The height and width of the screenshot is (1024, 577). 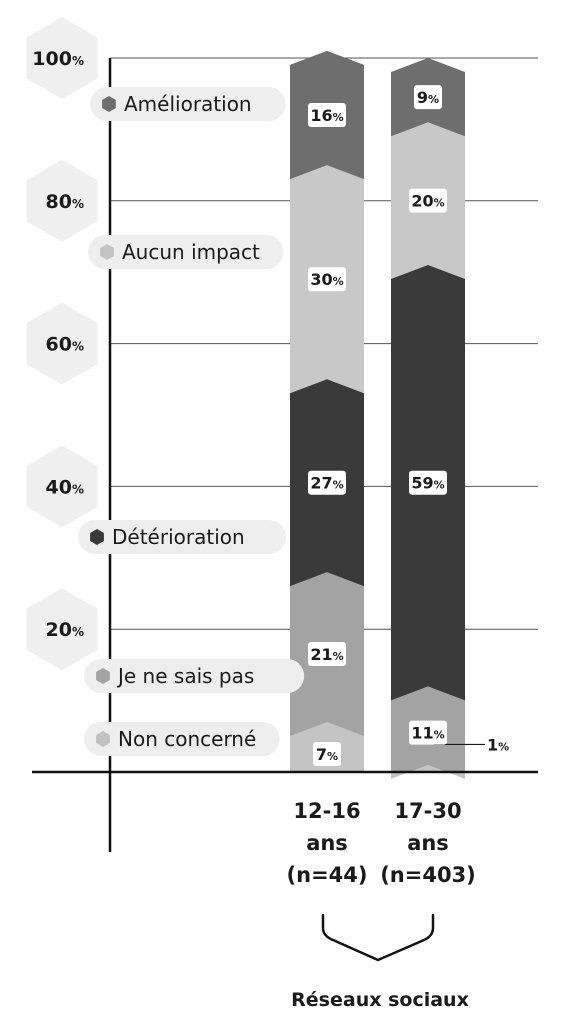 What do you see at coordinates (428, 518) in the screenshot?
I see `bar-segment-17-30-détérioration` at bounding box center [428, 518].